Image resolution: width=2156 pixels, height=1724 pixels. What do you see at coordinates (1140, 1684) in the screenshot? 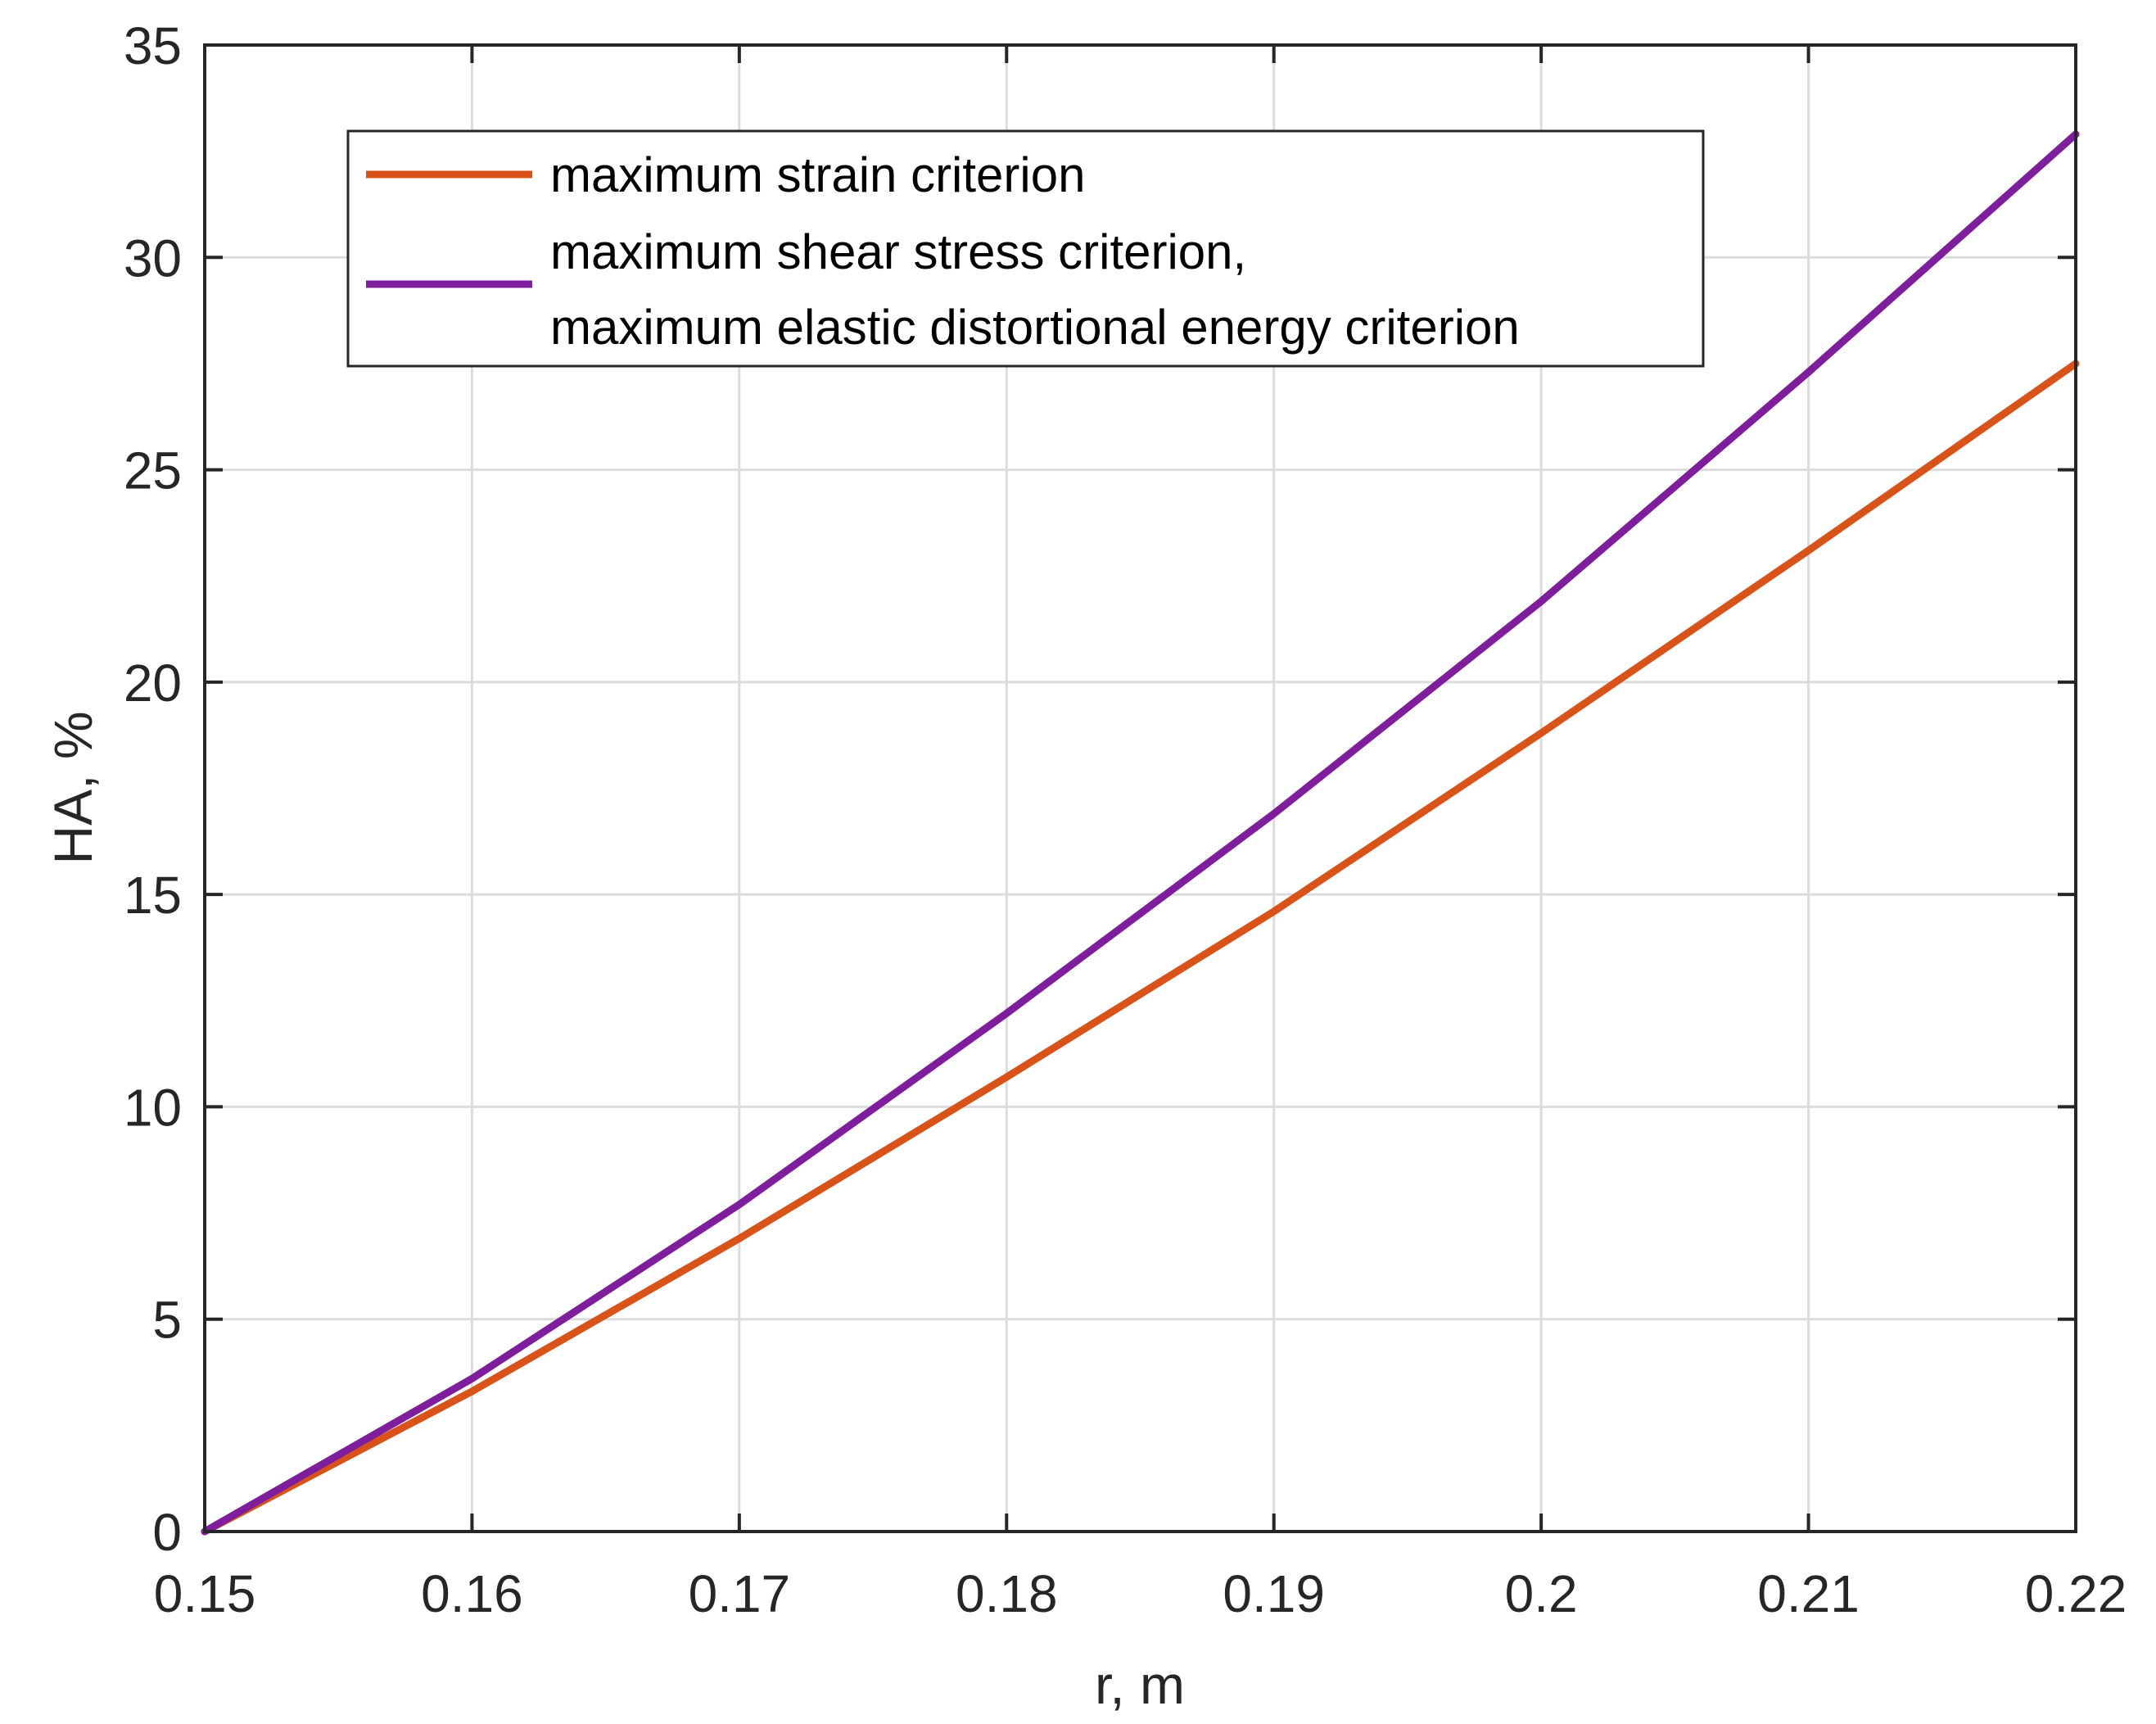
I see `x-axis-title: r, m` at bounding box center [1140, 1684].